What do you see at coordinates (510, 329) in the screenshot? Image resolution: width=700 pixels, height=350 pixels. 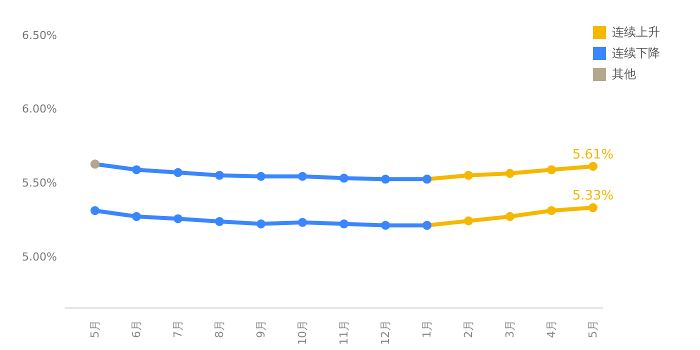 I see `x-tick-label: 3月` at bounding box center [510, 329].